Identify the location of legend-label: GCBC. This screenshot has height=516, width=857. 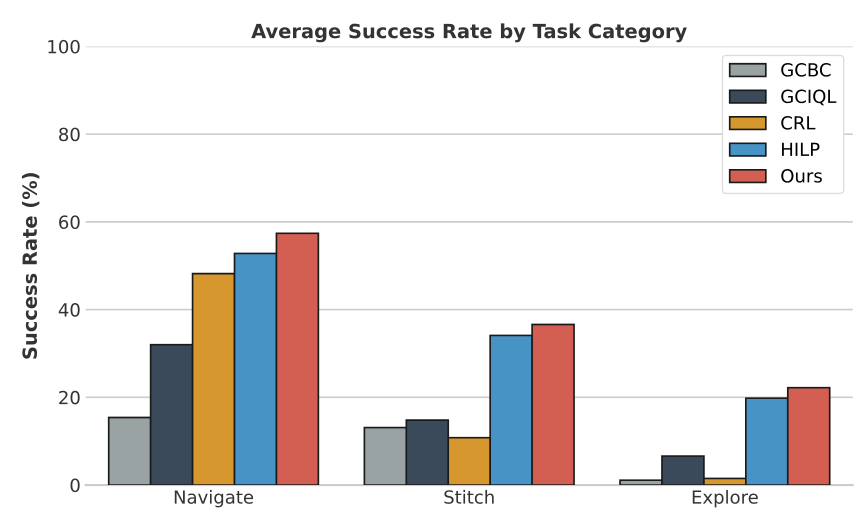
(806, 70).